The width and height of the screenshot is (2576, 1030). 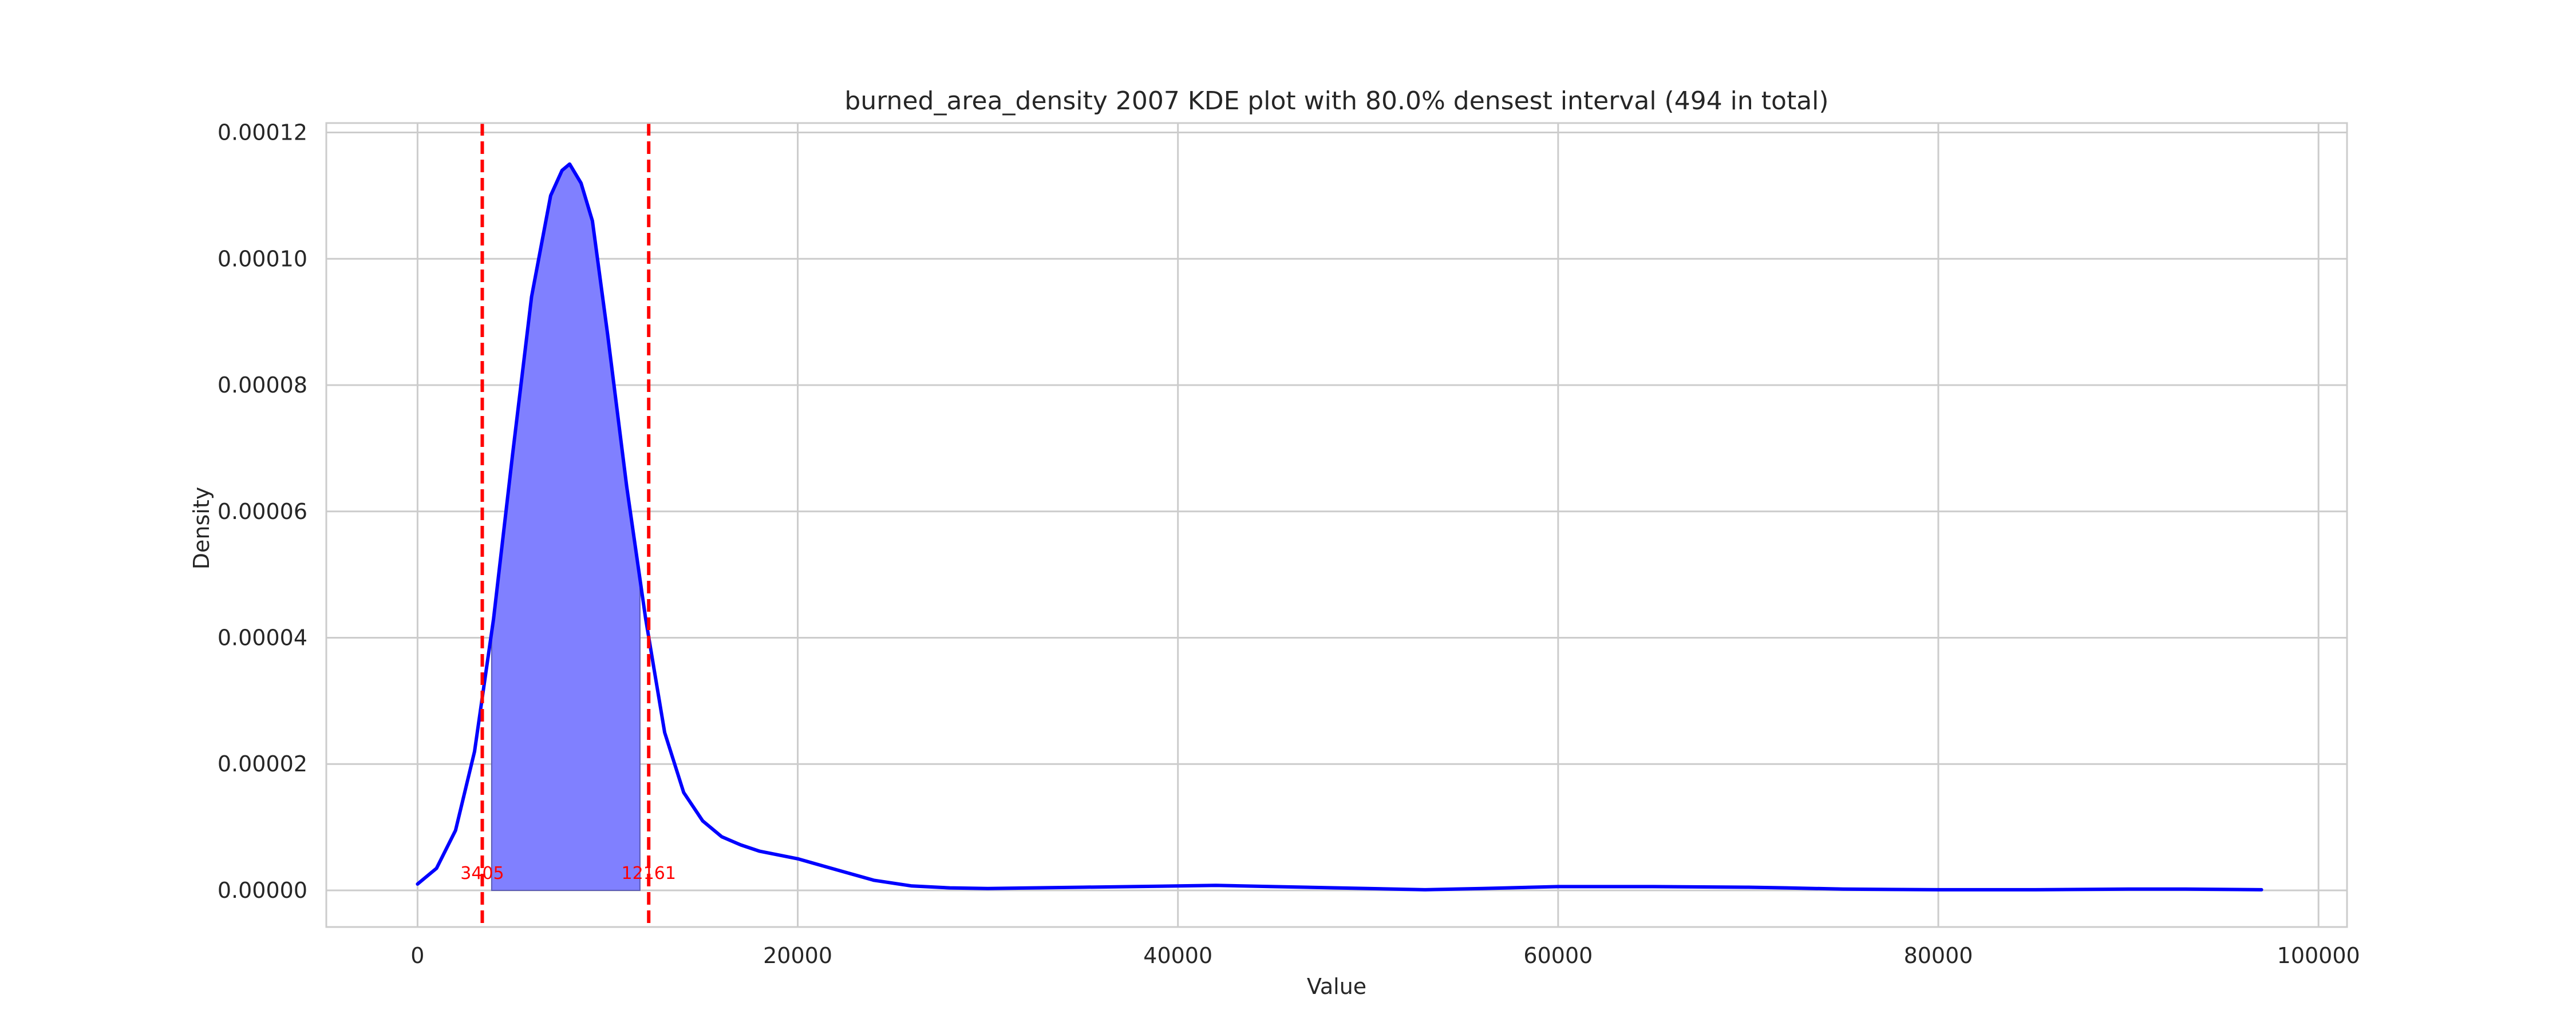 What do you see at coordinates (568, 873) in the screenshot?
I see `interval-annotations: 3405 12161` at bounding box center [568, 873].